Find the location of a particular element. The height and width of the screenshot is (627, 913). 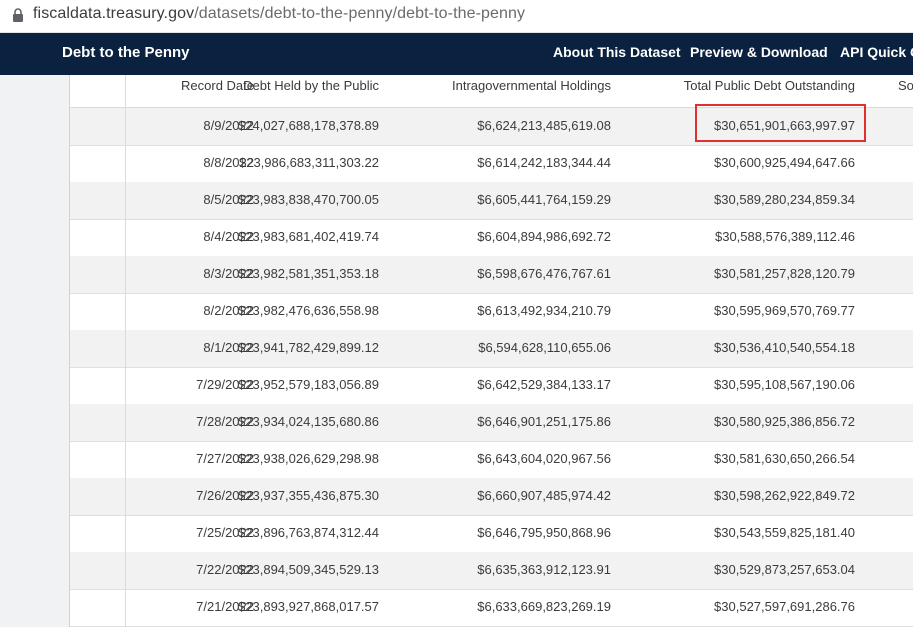

cell-debt-held-by-public: $23,934,024,135,680.86 is located at coordinates (308, 421).